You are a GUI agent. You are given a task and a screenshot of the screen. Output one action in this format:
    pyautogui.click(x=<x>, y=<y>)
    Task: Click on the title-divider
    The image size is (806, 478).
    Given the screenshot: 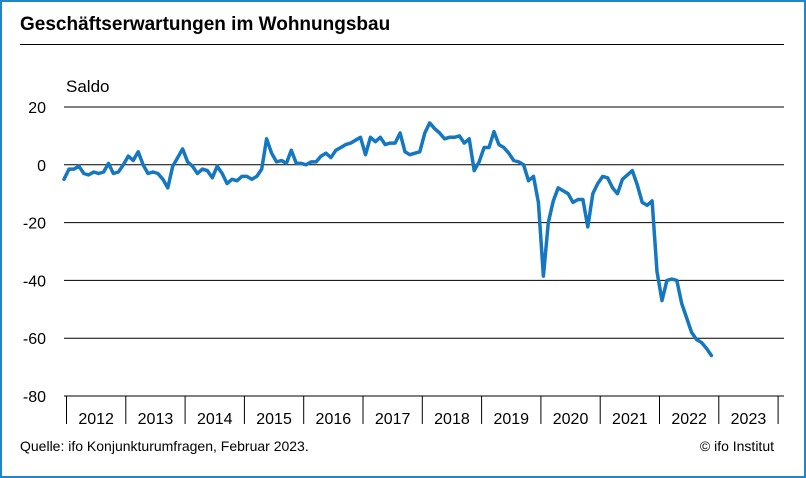 What is the action you would take?
    pyautogui.click(x=402, y=44)
    